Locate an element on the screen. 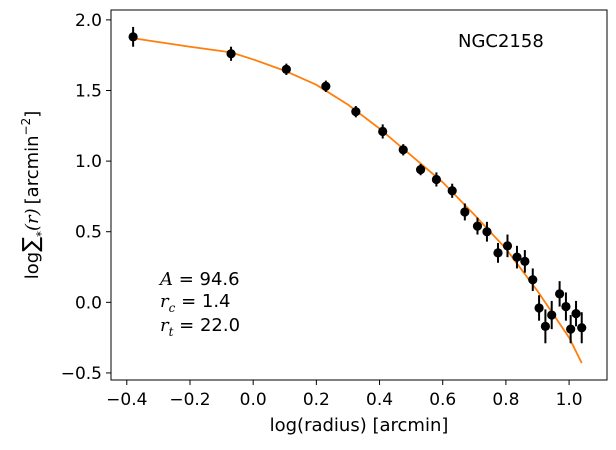  x-tick-label: 0.2 is located at coordinates (316, 400).